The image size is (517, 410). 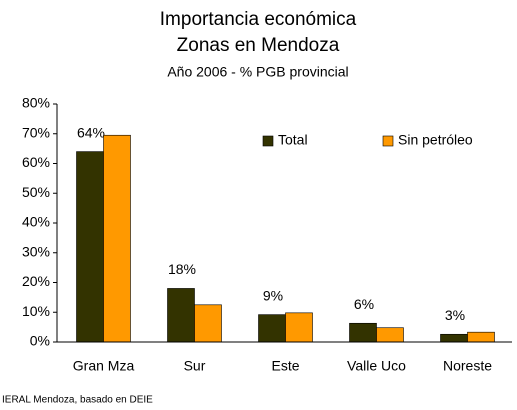 What do you see at coordinates (182, 269) in the screenshot?
I see `data-label: 18%` at bounding box center [182, 269].